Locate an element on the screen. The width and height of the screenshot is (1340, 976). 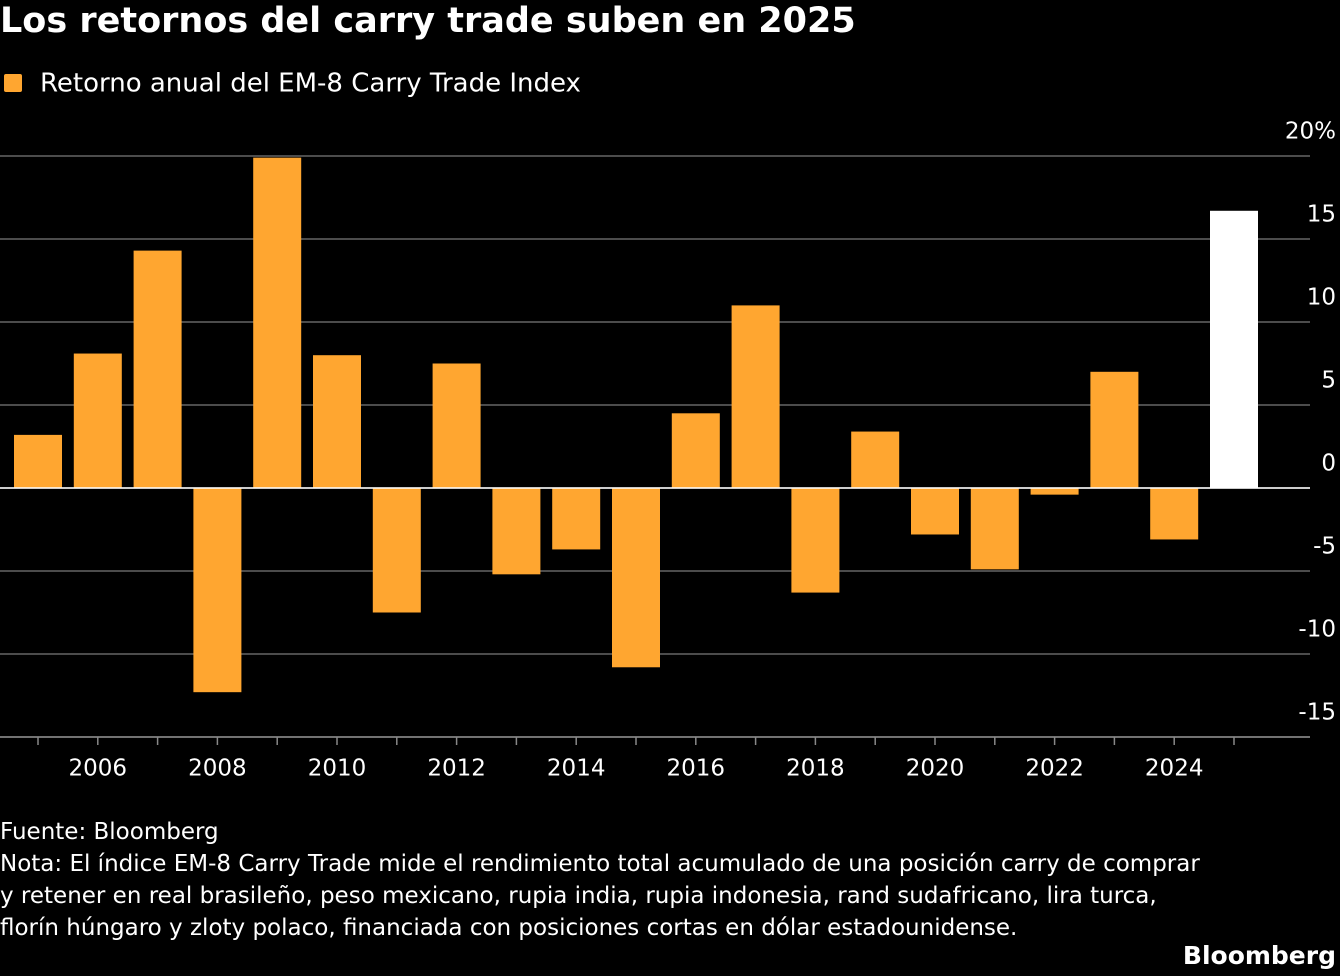
y-tick-label: -15 is located at coordinates (1317, 713).